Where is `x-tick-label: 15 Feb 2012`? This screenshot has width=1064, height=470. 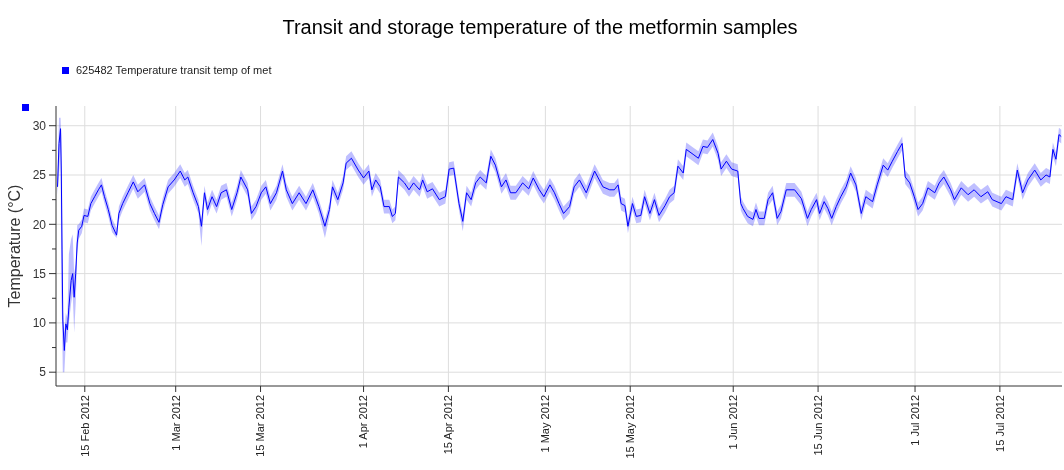
x-tick-label: 15 Feb 2012 is located at coordinates (84, 426).